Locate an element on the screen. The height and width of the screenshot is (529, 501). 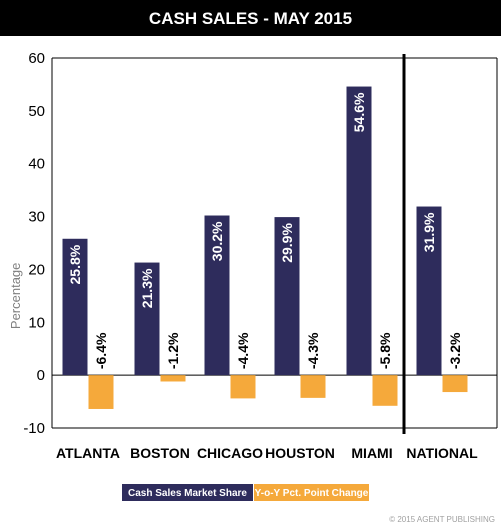
legend-item-market-share is located at coordinates (187, 492).